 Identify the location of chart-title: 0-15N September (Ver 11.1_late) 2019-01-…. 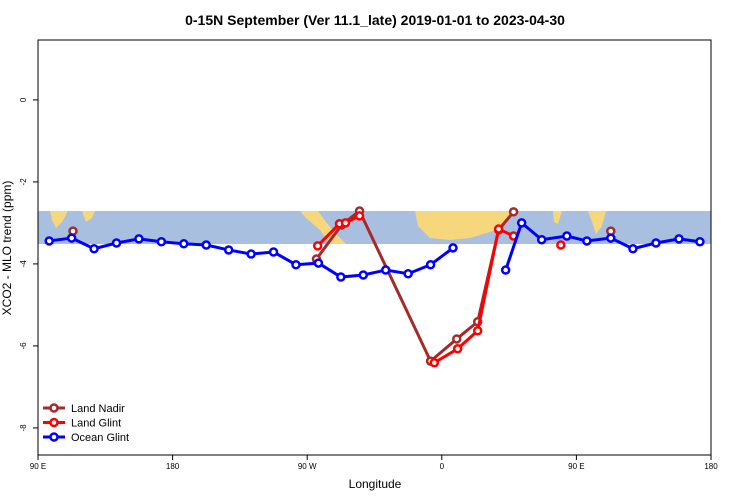
(375, 20).